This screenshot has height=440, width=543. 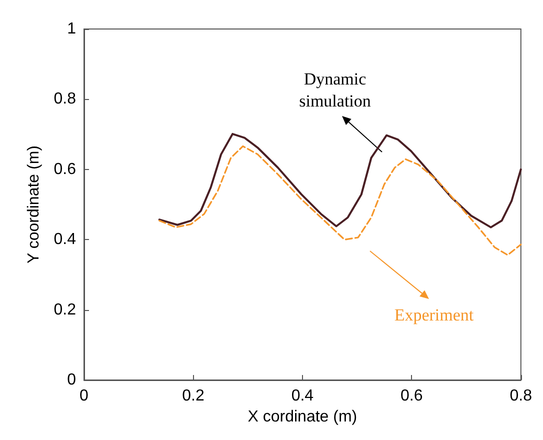 What do you see at coordinates (411, 396) in the screenshot?
I see `x-tick-label: 0.6` at bounding box center [411, 396].